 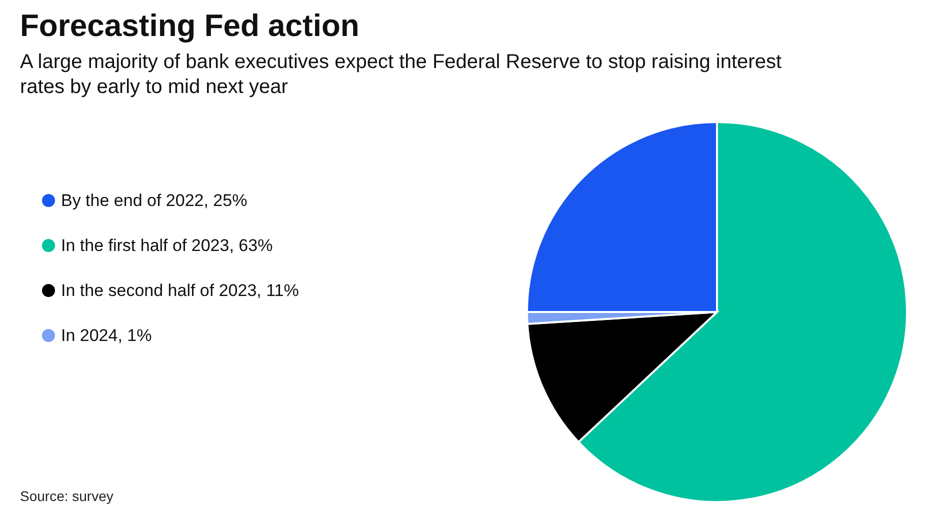 What do you see at coordinates (154, 200) in the screenshot?
I see `legend-label: By the end of 2022, 25%` at bounding box center [154, 200].